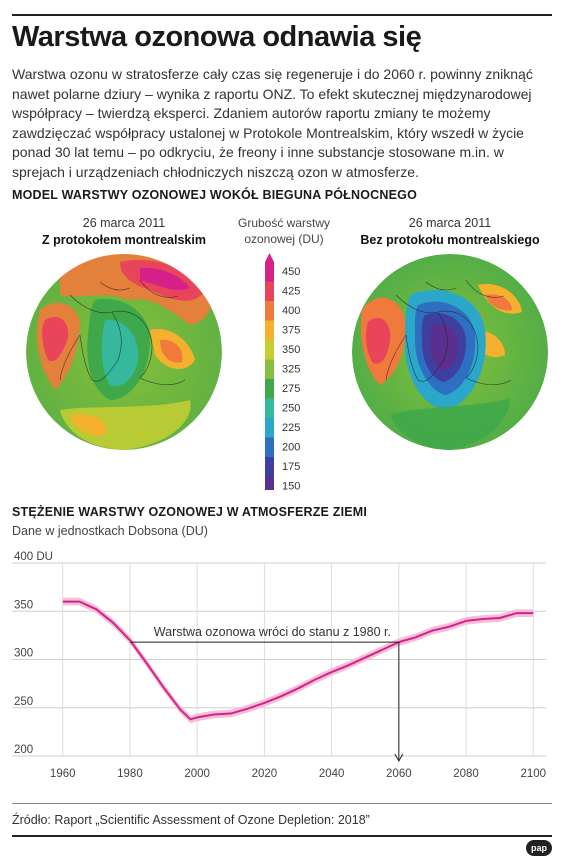 The image size is (564, 862). Describe the element at coordinates (282, 15) in the screenshot. I see `top-rule` at that location.